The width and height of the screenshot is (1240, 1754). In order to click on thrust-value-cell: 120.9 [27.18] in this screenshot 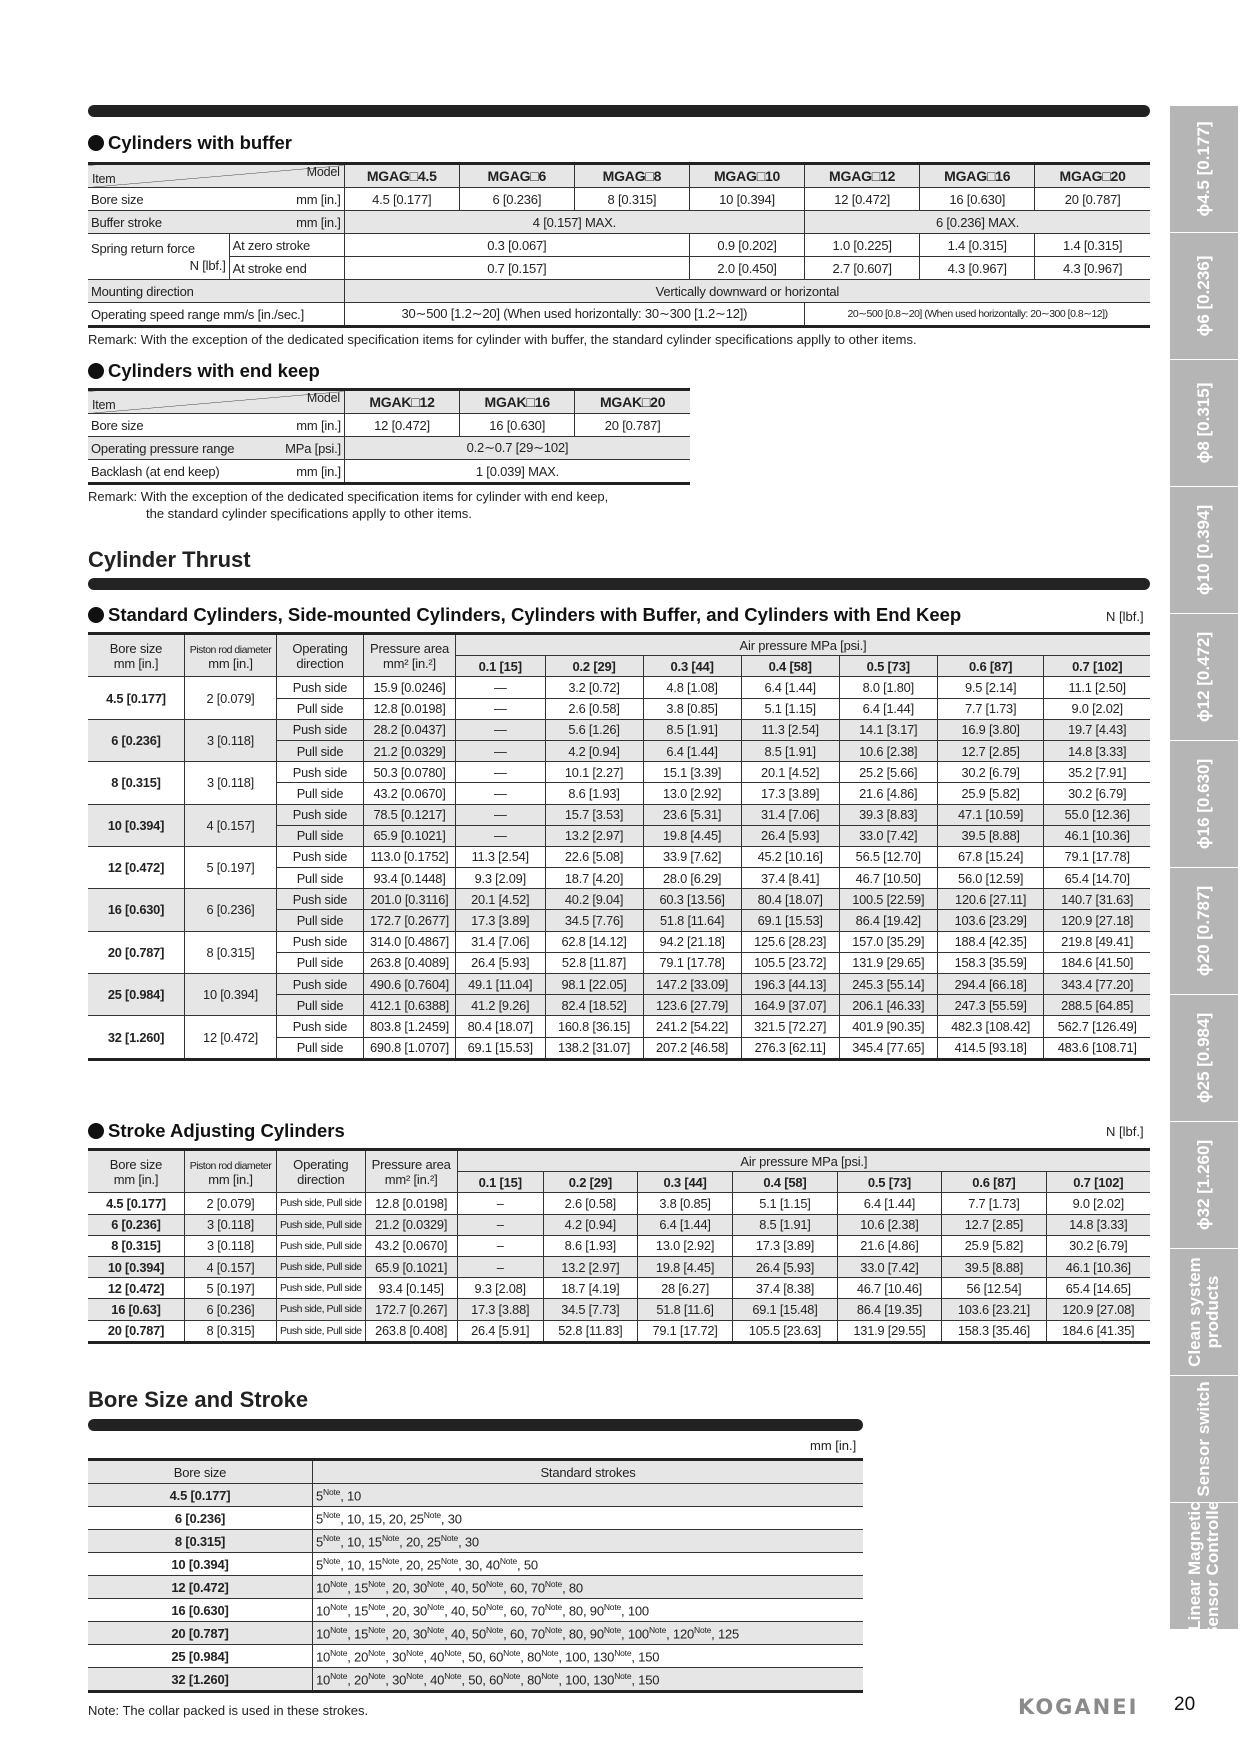, I will do `click(1096, 920)`.